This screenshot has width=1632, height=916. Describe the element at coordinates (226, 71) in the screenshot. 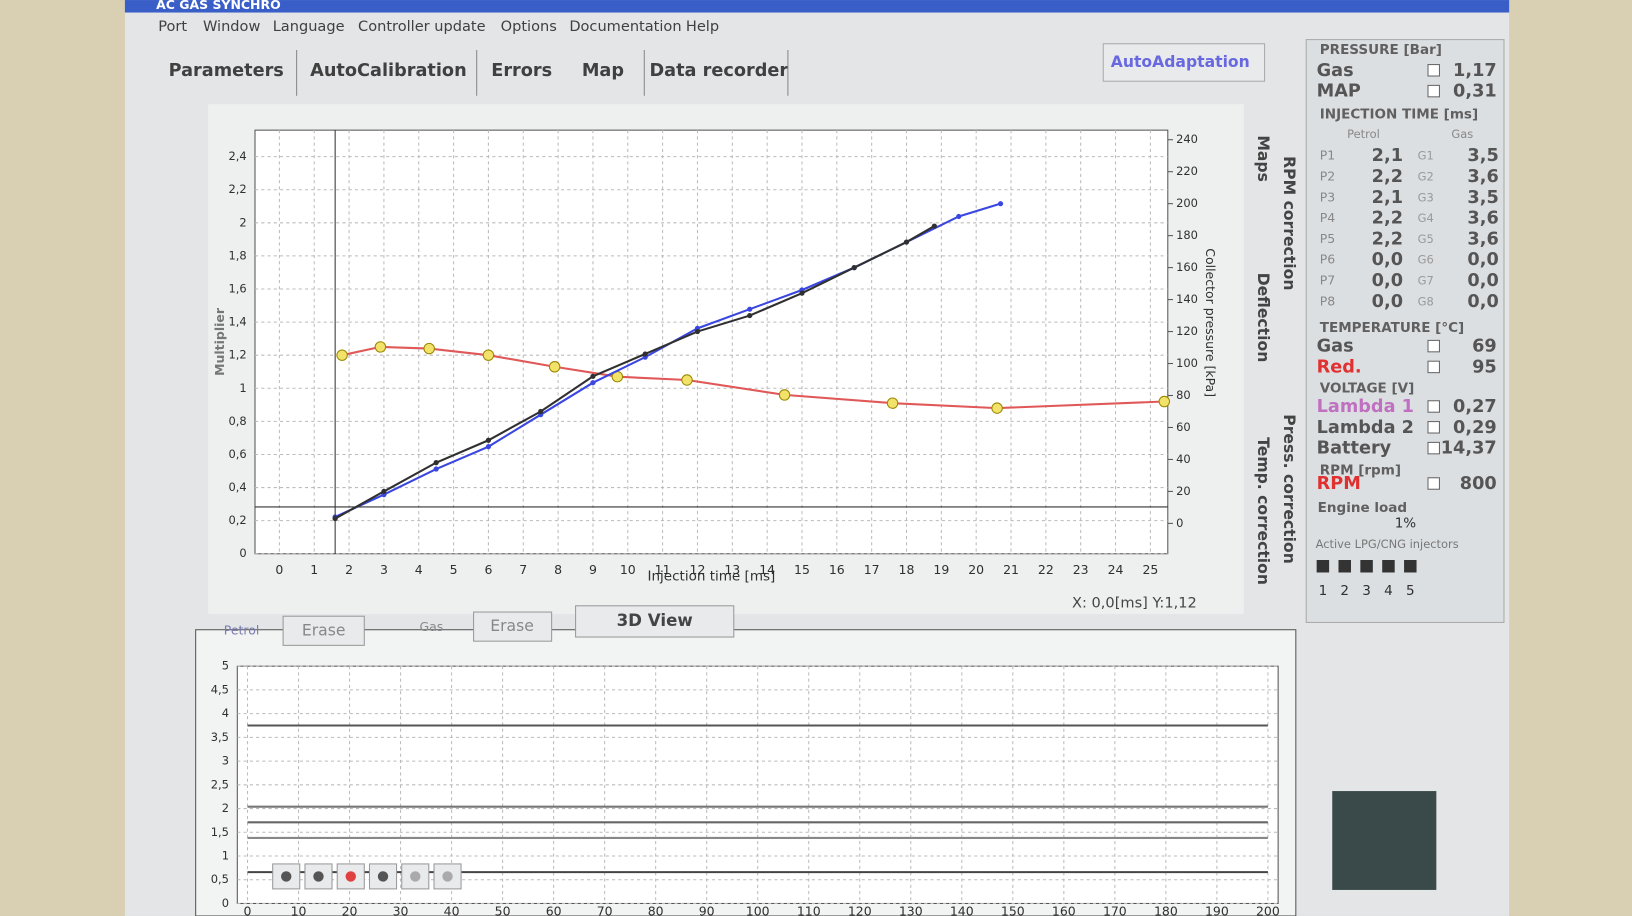

I see `tab: Parameters` at that location.